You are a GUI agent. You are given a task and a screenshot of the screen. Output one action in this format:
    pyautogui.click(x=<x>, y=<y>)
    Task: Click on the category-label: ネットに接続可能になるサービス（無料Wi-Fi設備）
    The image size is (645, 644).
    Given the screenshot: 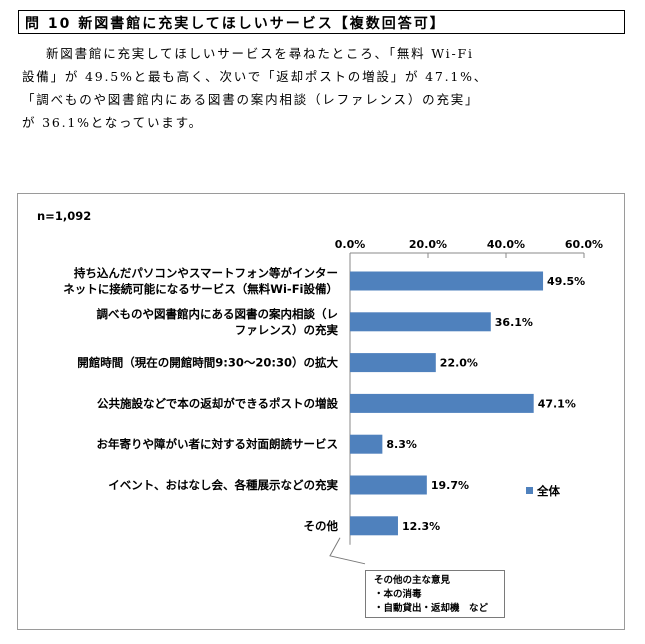 What is the action you would take?
    pyautogui.click(x=200, y=289)
    